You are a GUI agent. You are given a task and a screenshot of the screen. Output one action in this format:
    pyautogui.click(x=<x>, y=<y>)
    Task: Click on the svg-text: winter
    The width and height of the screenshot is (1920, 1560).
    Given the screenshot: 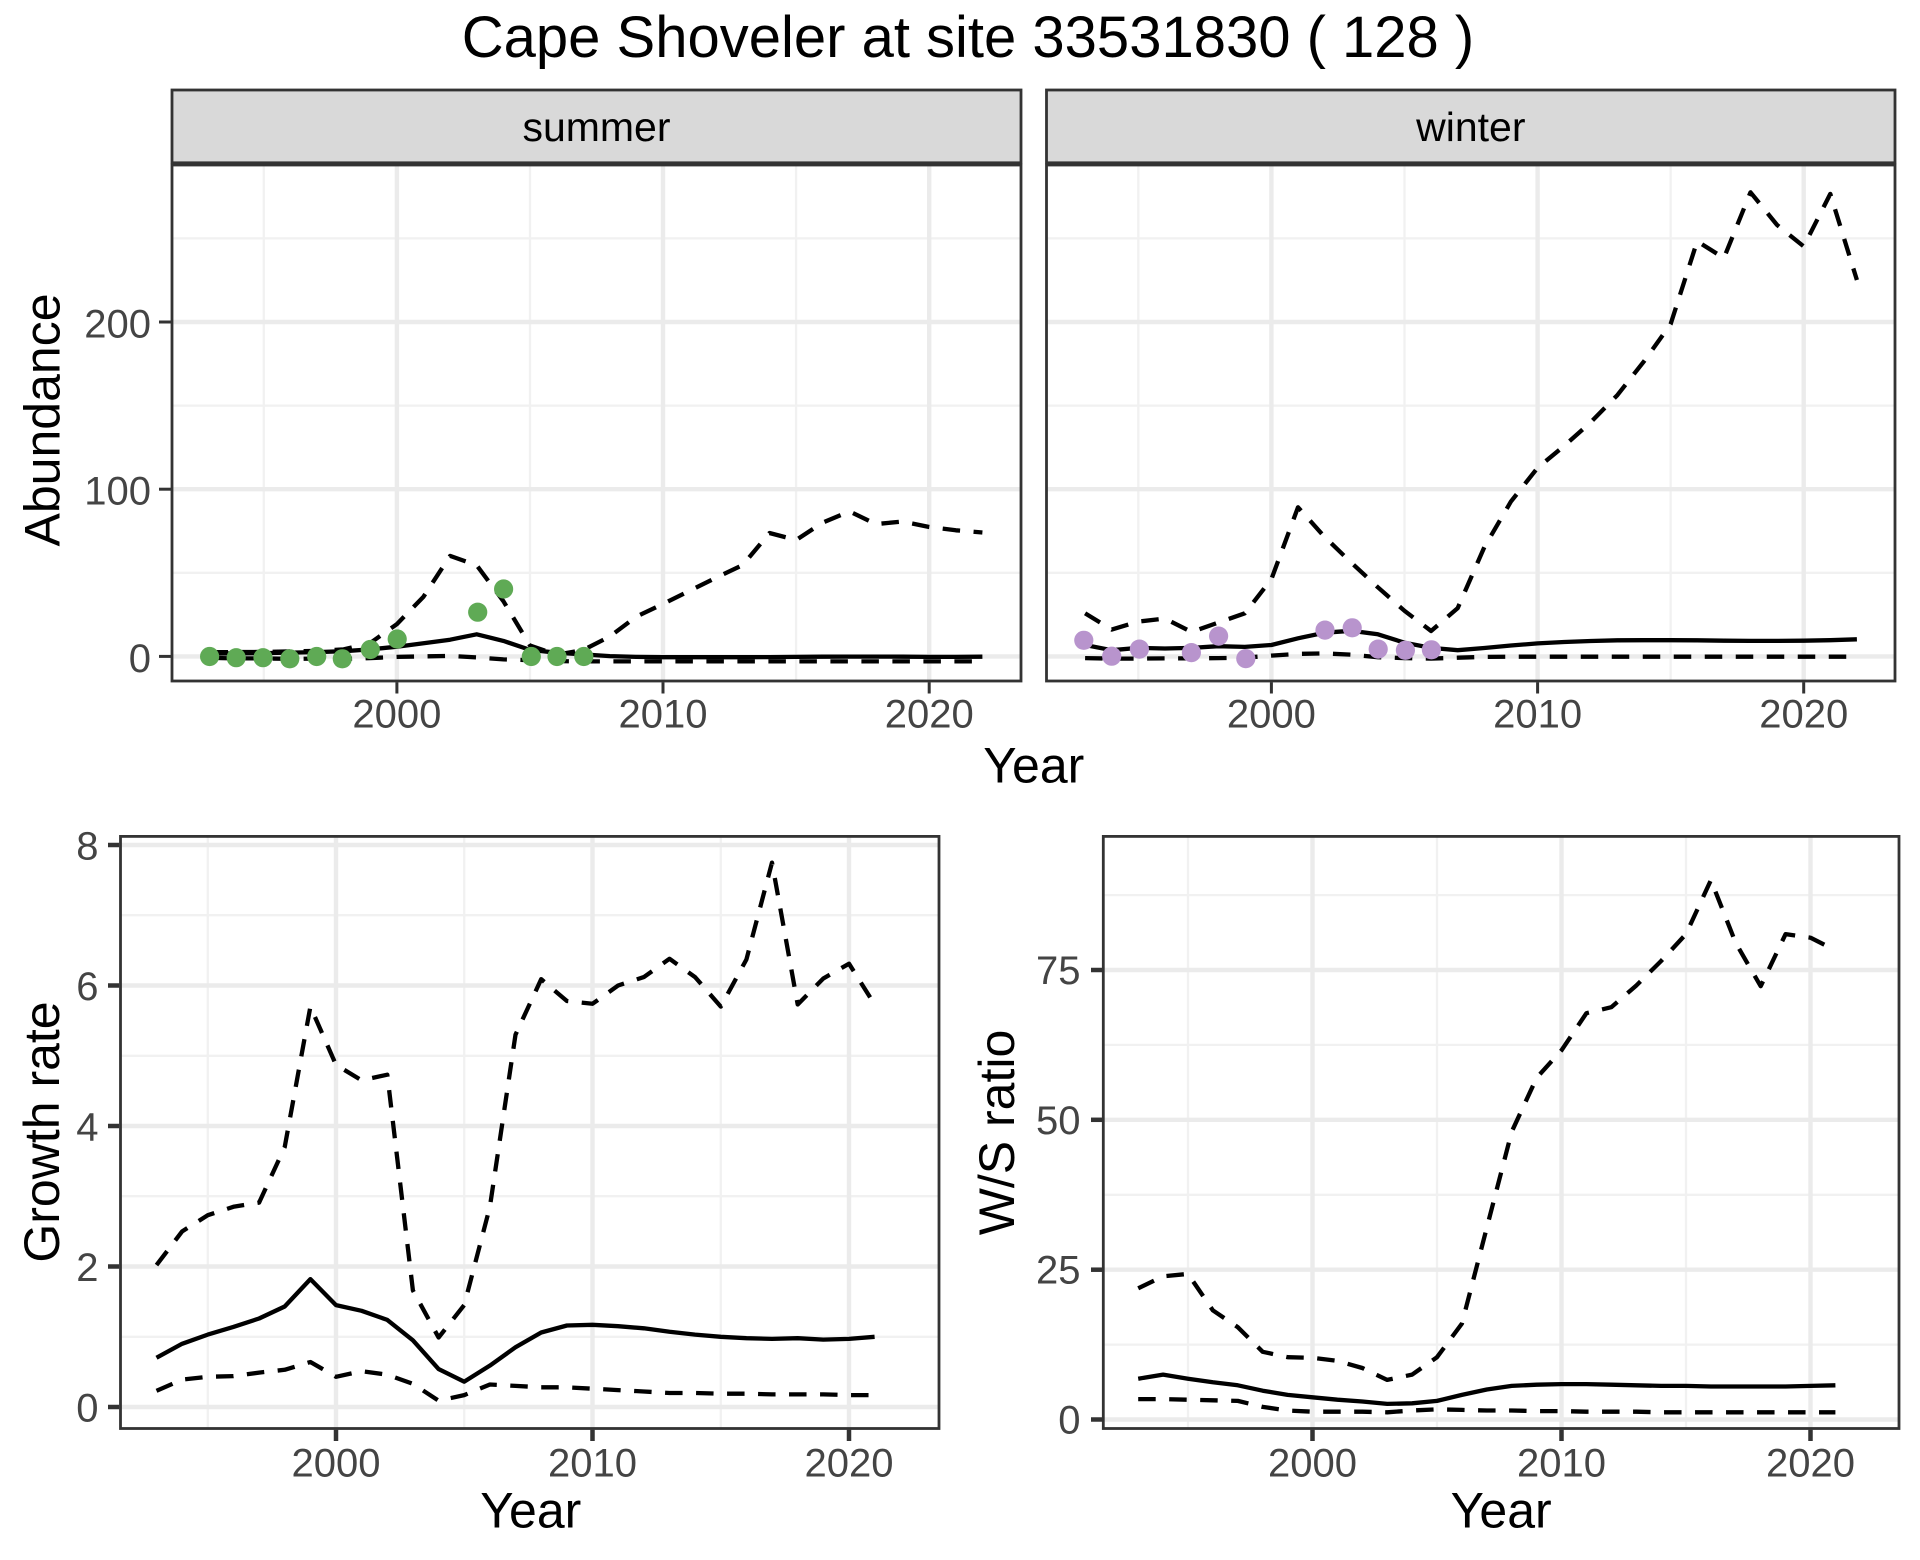 What is the action you would take?
    pyautogui.click(x=1470, y=127)
    